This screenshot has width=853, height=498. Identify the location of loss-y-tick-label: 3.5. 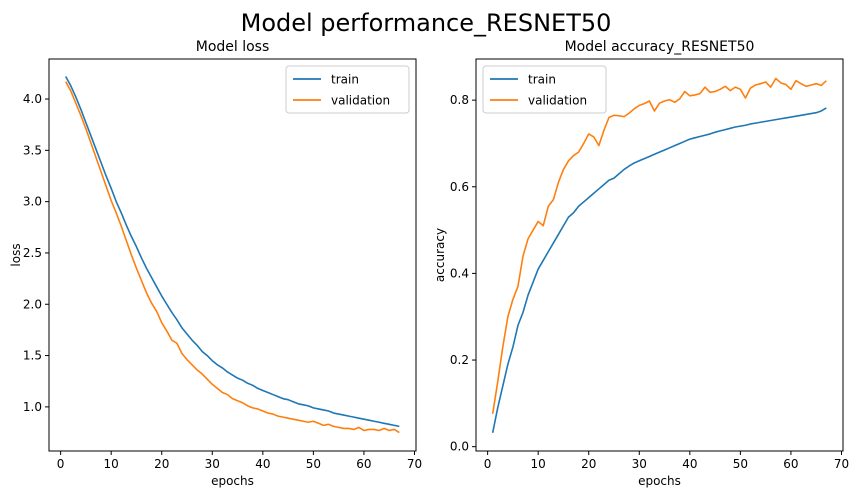
(32, 150).